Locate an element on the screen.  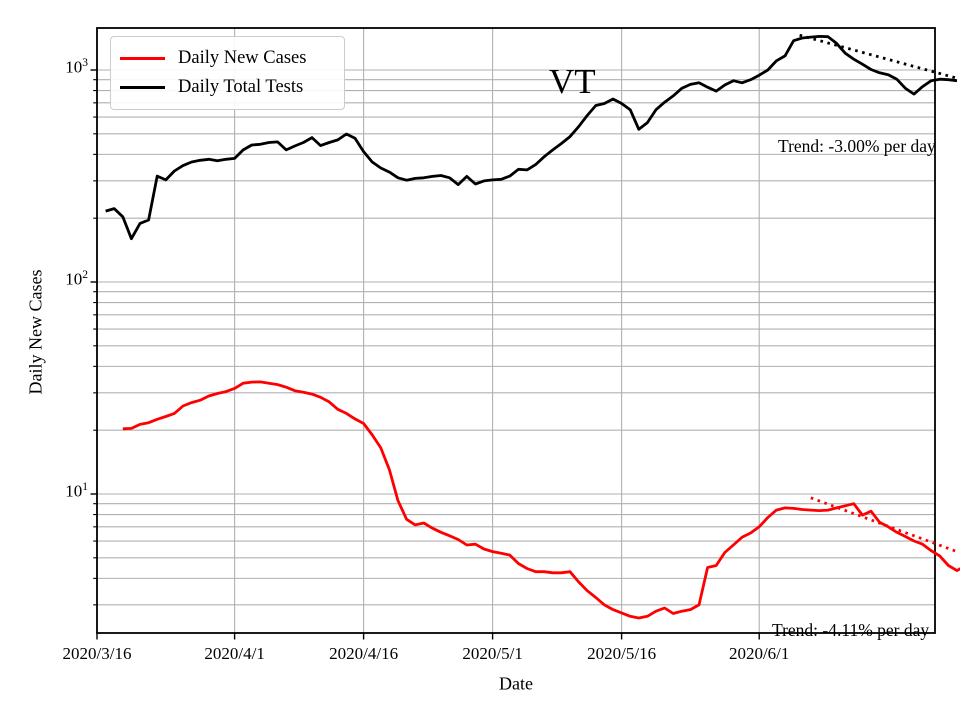
legend-label: Daily New Cases is located at coordinates (242, 58).